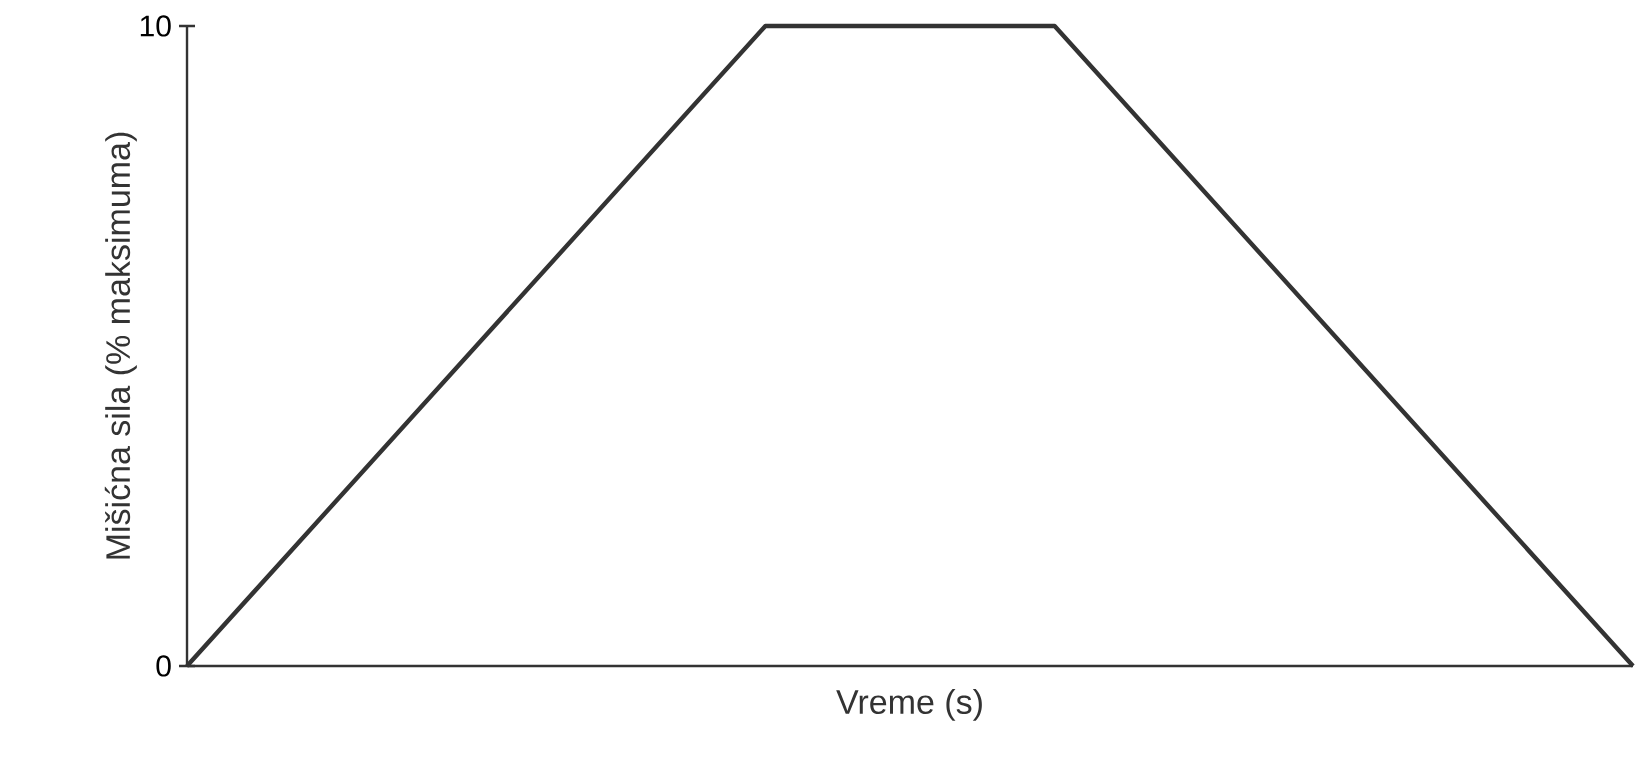 The height and width of the screenshot is (764, 1652). What do you see at coordinates (155, 26) in the screenshot?
I see `y-tick-label: 10` at bounding box center [155, 26].